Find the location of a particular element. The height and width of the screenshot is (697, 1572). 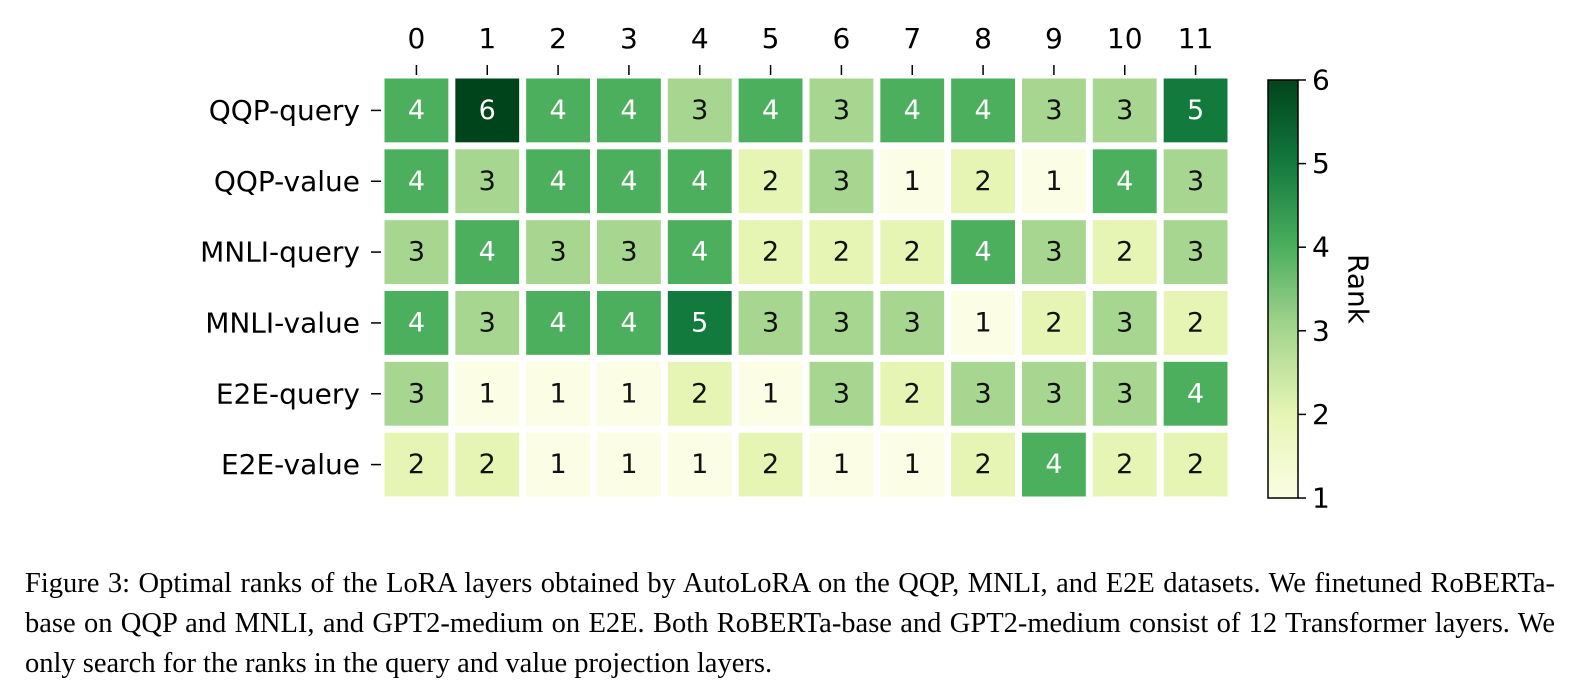

x-tick-label: 7 is located at coordinates (912, 38).